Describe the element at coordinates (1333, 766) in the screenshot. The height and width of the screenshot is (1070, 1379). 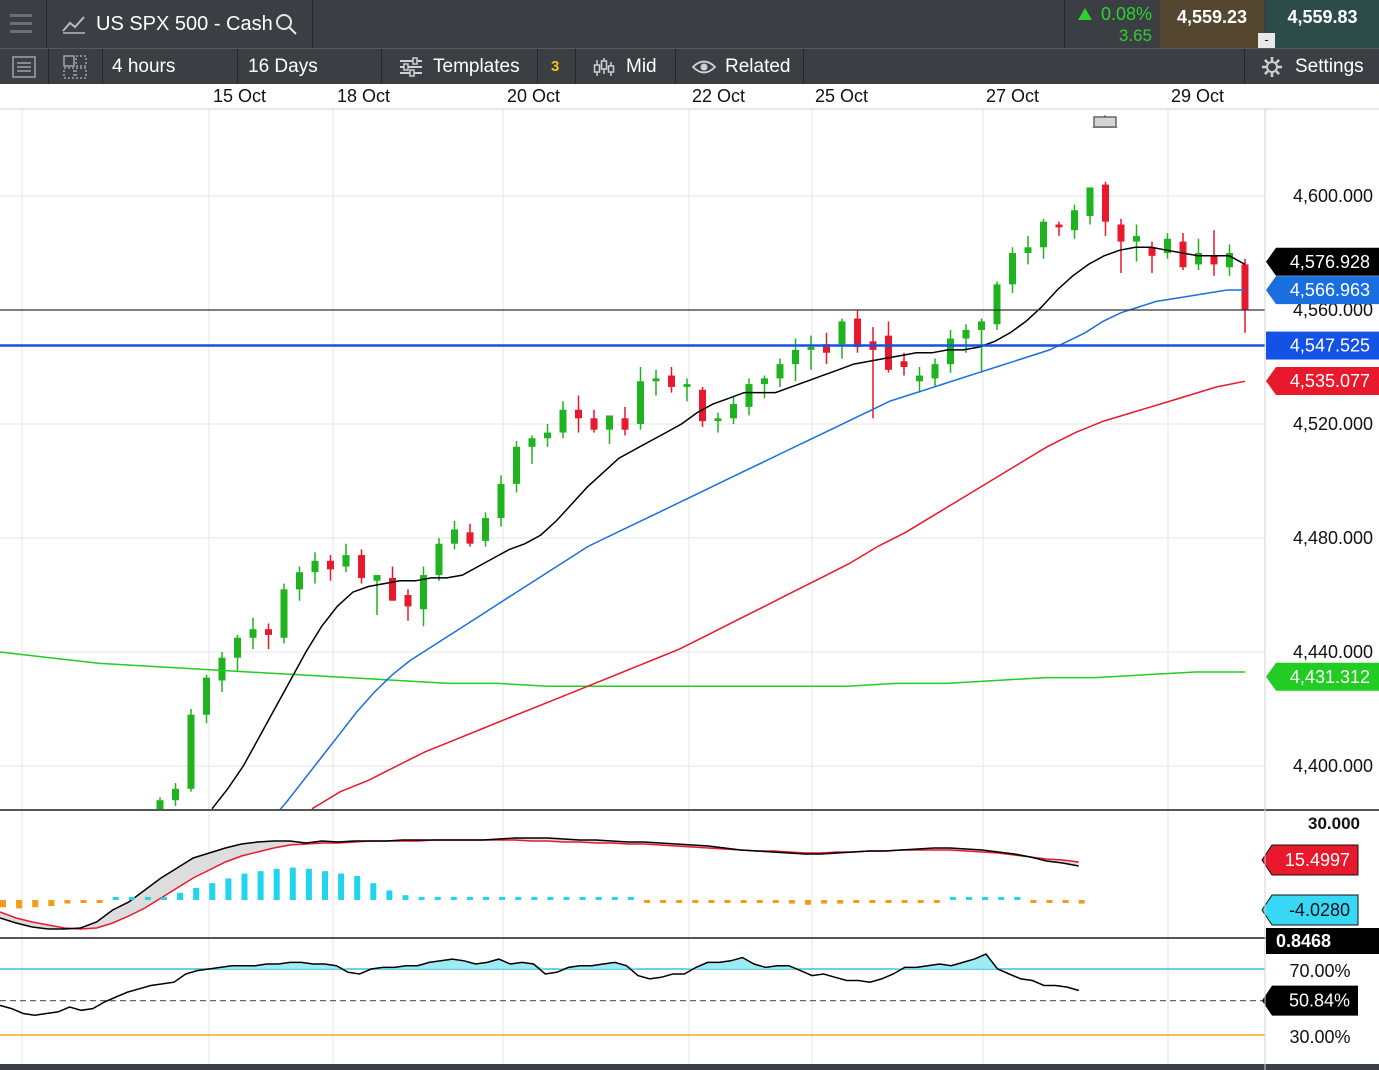
I see `y-tick-label: 4,400.000` at that location.